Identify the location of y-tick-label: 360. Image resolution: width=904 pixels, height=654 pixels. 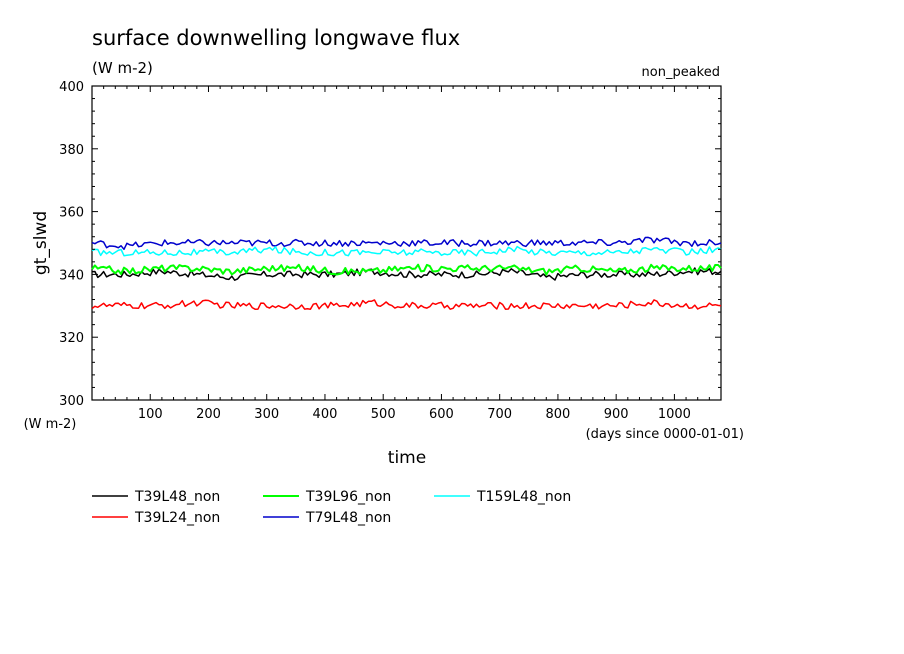
(71, 213).